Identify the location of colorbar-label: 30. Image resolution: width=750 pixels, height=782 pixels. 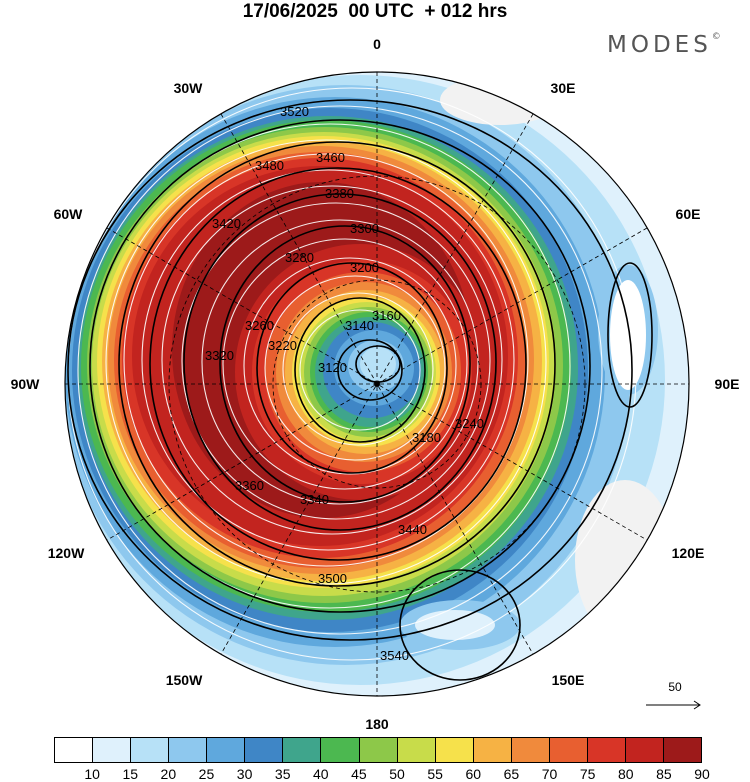
(244, 774).